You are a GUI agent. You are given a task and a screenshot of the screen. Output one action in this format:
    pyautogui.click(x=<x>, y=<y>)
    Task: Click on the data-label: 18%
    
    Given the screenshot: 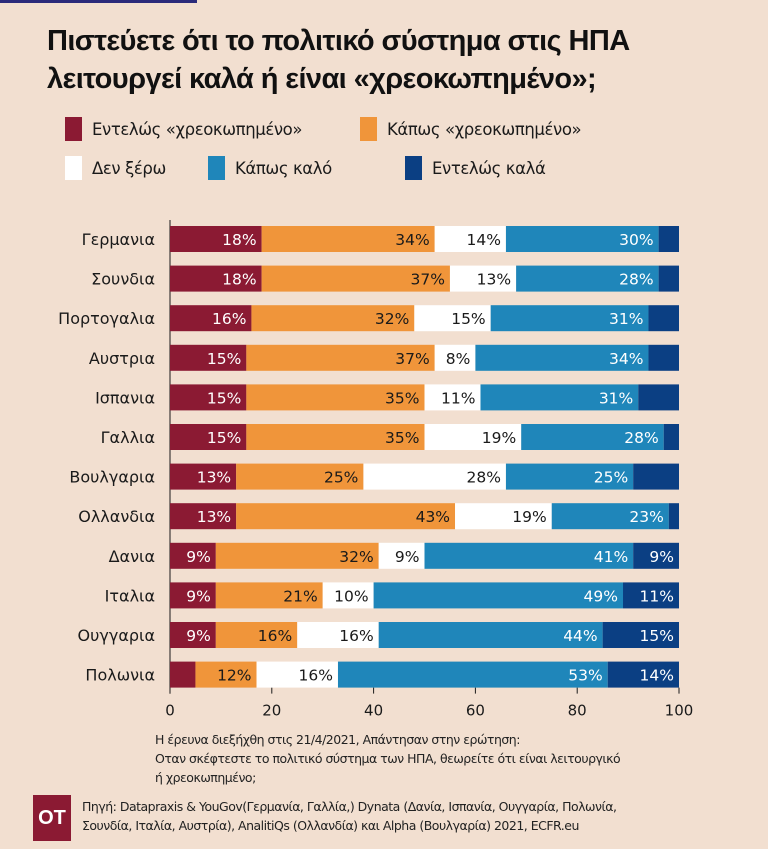 What is the action you would take?
    pyautogui.click(x=239, y=240)
    